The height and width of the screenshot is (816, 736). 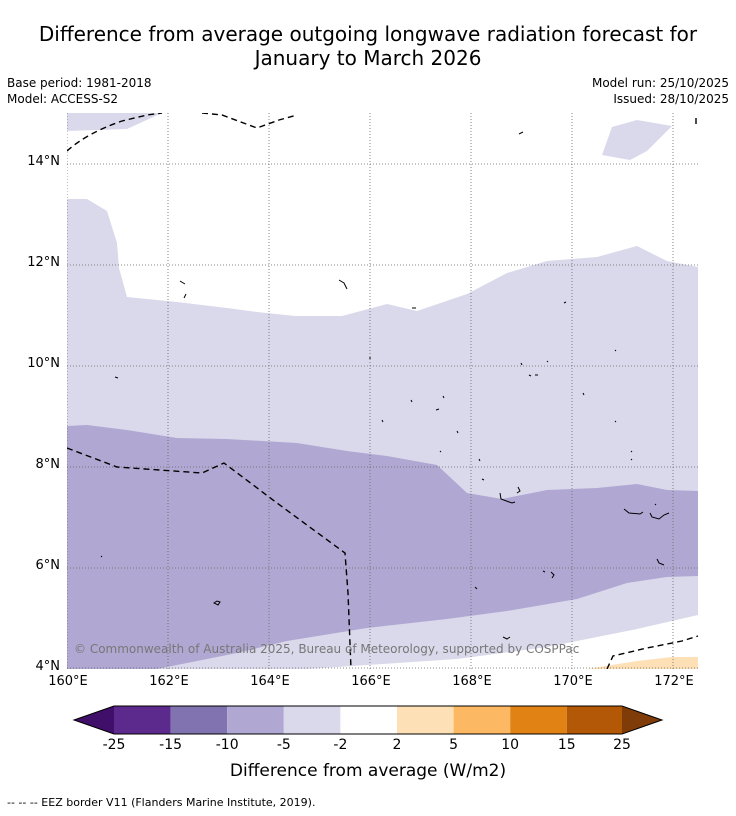 What do you see at coordinates (371, 681) in the screenshot?
I see `x-tick-166e: 166°E` at bounding box center [371, 681].